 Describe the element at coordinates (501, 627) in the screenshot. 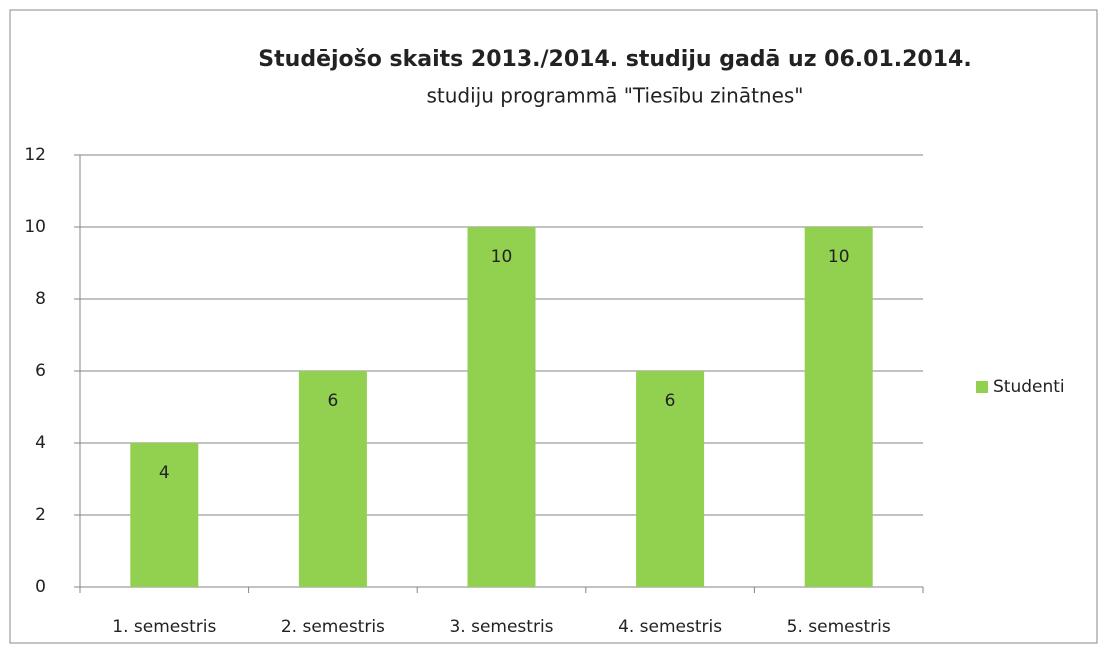

I see `x-tick-label: 3. semestris` at that location.